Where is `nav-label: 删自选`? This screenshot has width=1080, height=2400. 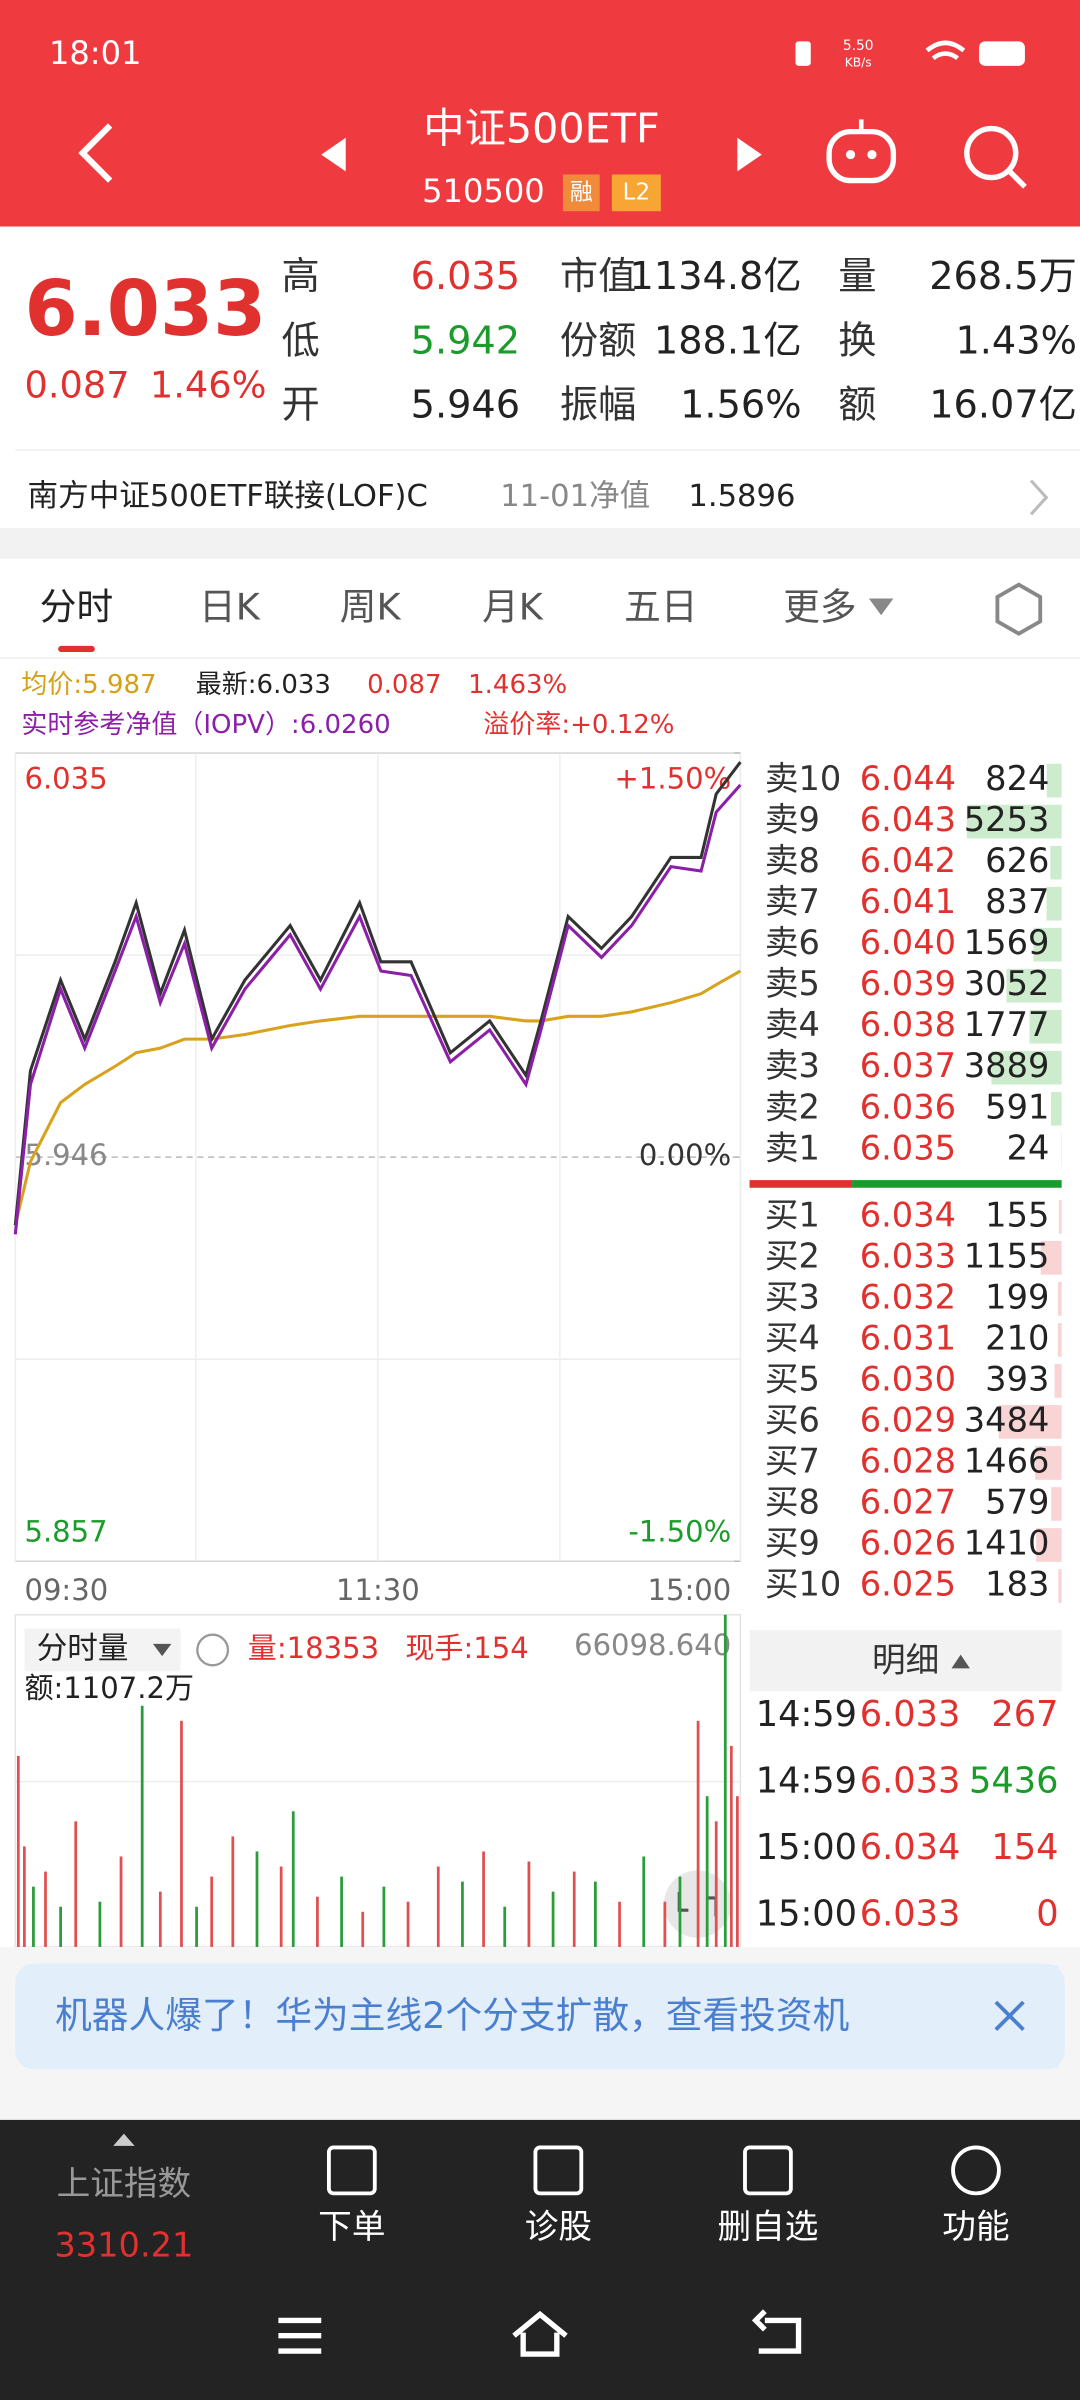
nav-label: 删自选 is located at coordinates (767, 2226).